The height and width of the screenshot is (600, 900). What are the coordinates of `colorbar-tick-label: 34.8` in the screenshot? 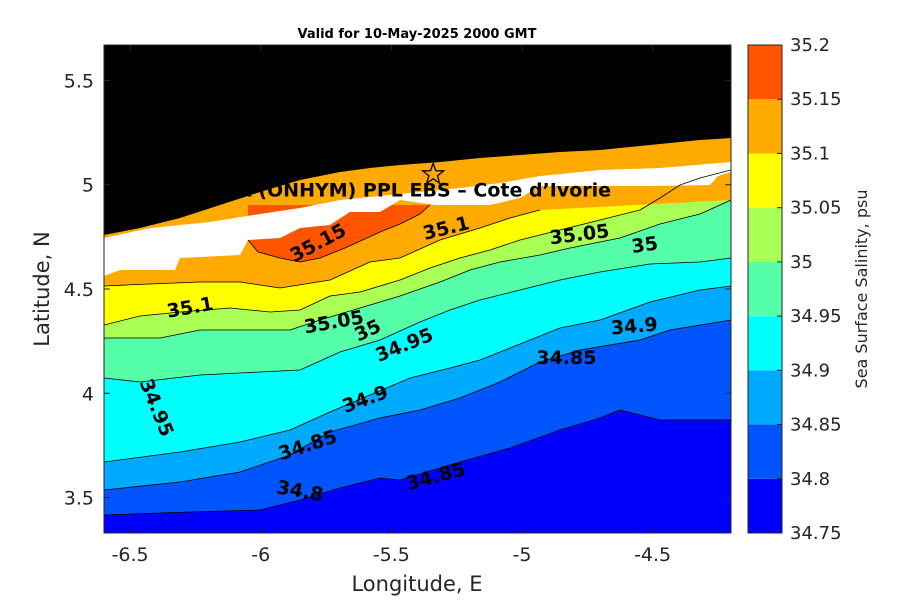 It's located at (810, 479).